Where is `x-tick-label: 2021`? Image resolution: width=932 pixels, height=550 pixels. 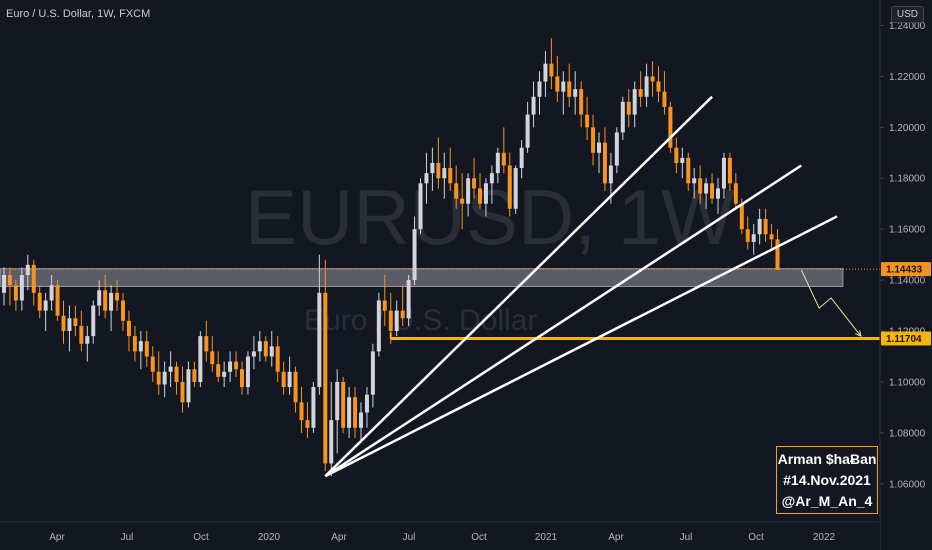
x-tick-label: 2021 is located at coordinates (546, 537).